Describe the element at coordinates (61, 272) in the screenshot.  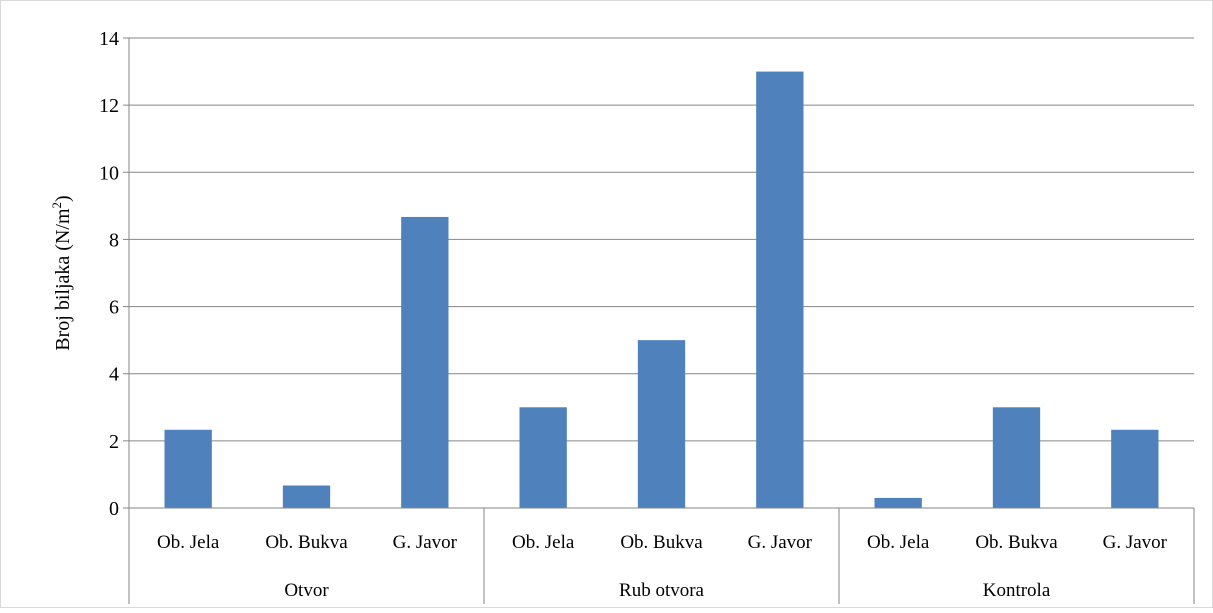
I see `y-axis-title: Broj biljaka (N/m2)` at that location.